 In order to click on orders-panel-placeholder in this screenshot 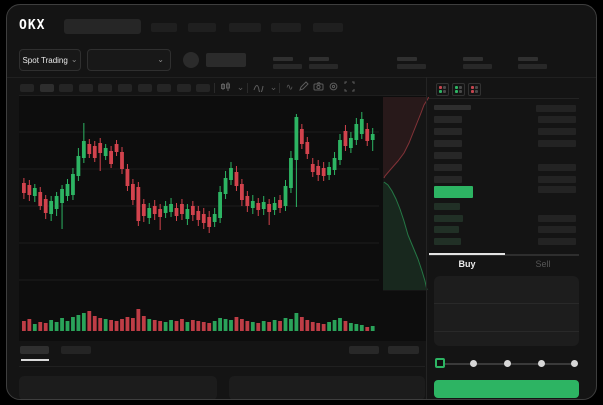, I will do `click(118, 387)`.